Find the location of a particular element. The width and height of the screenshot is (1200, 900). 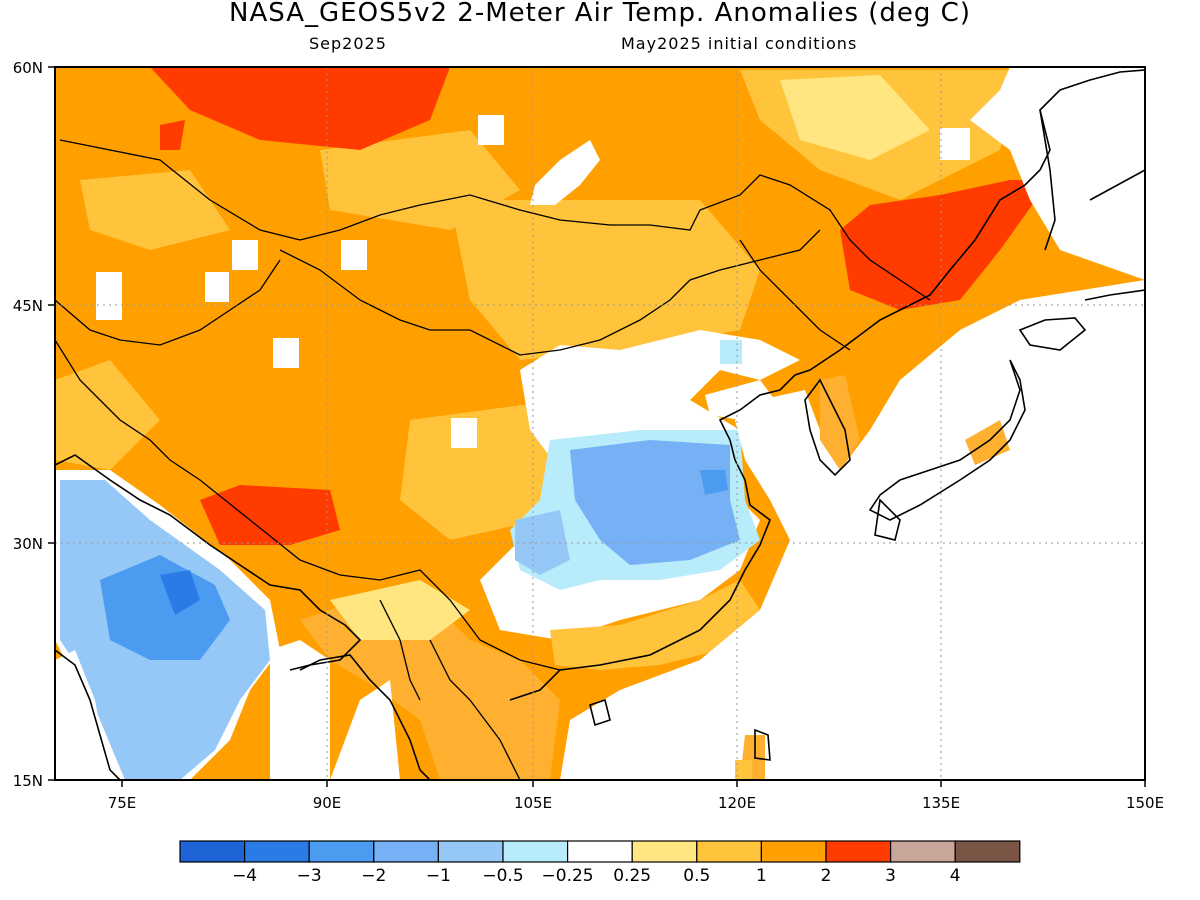

tibet-hot-patch is located at coordinates (270, 515).